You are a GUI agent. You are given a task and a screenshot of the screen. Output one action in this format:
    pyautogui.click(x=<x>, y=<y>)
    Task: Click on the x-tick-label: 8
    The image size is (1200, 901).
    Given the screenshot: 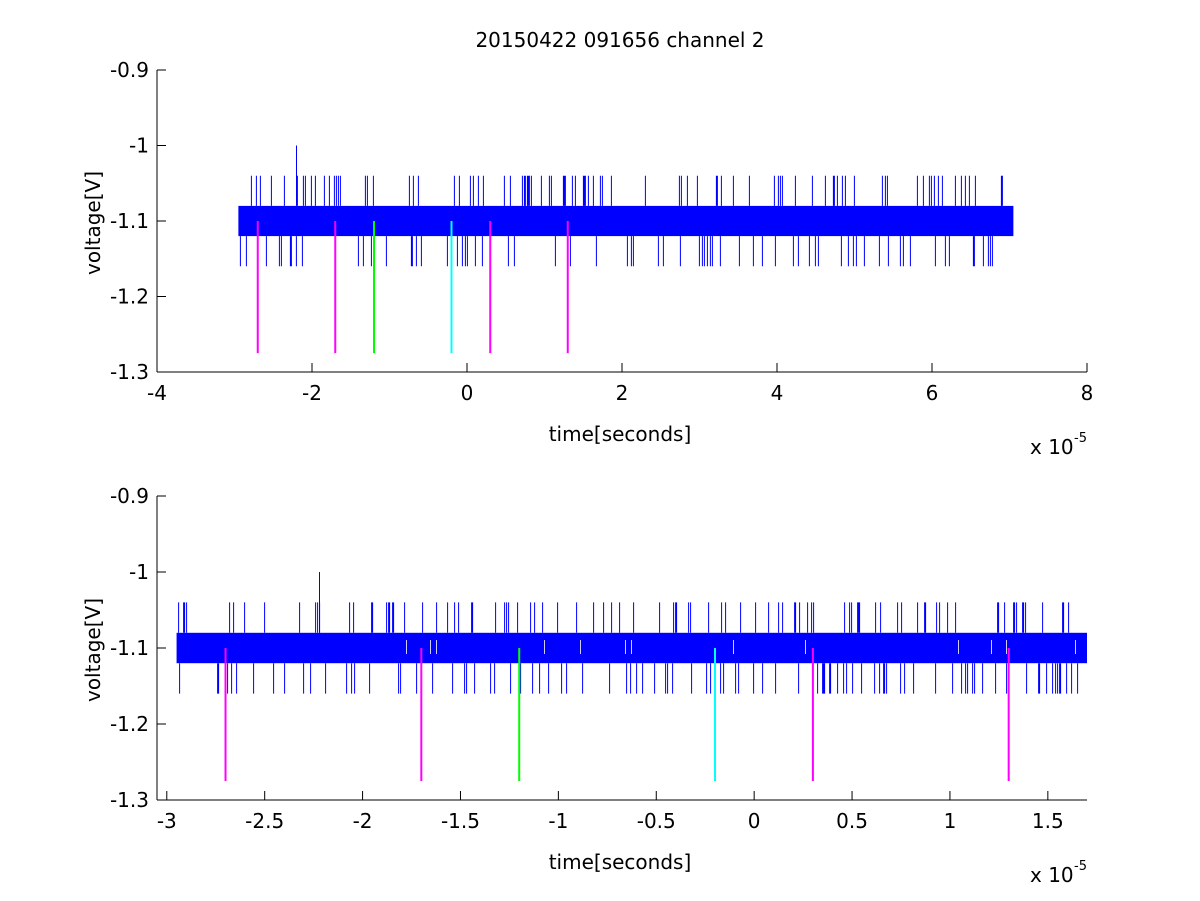 What is the action you would take?
    pyautogui.click(x=1087, y=393)
    